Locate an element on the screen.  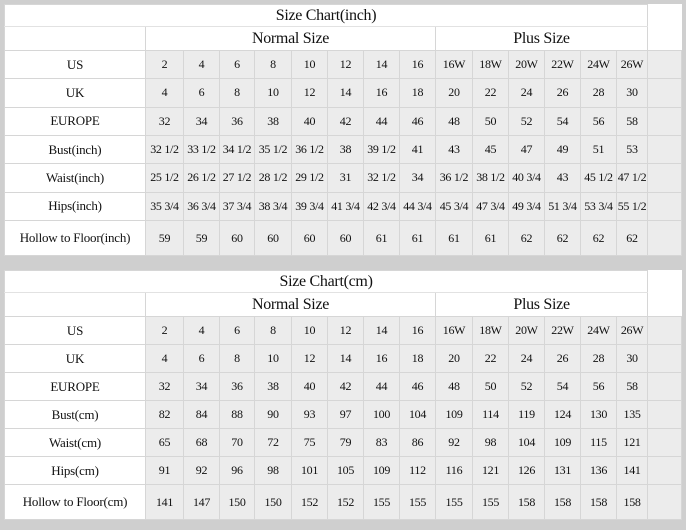
plus-size-header: Plus Size is located at coordinates (541, 38).